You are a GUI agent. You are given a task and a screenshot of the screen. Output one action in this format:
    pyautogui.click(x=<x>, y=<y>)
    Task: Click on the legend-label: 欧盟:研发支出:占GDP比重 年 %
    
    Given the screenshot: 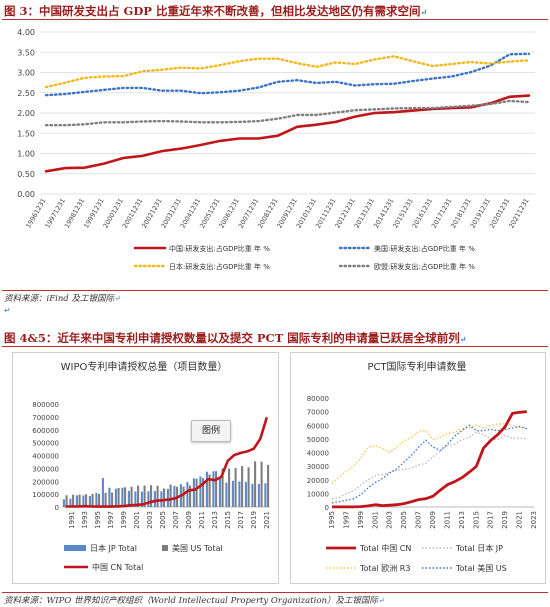 What is the action you would take?
    pyautogui.click(x=424, y=266)
    